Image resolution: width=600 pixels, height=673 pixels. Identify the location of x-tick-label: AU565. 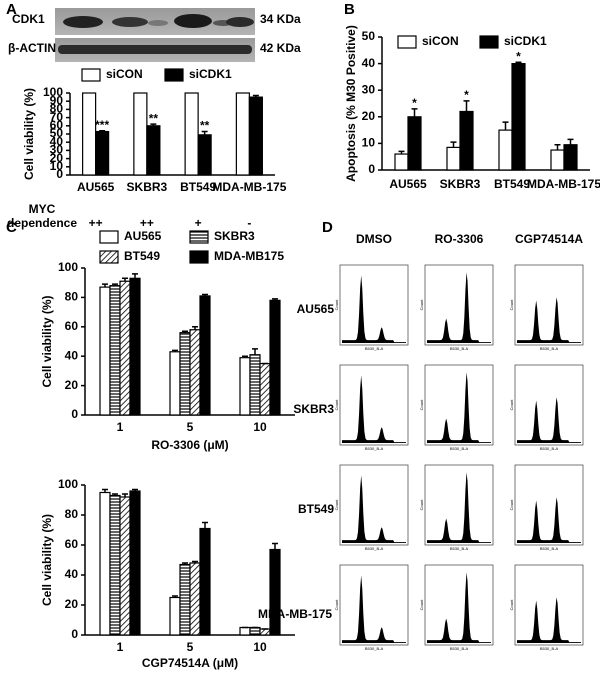
(96, 187).